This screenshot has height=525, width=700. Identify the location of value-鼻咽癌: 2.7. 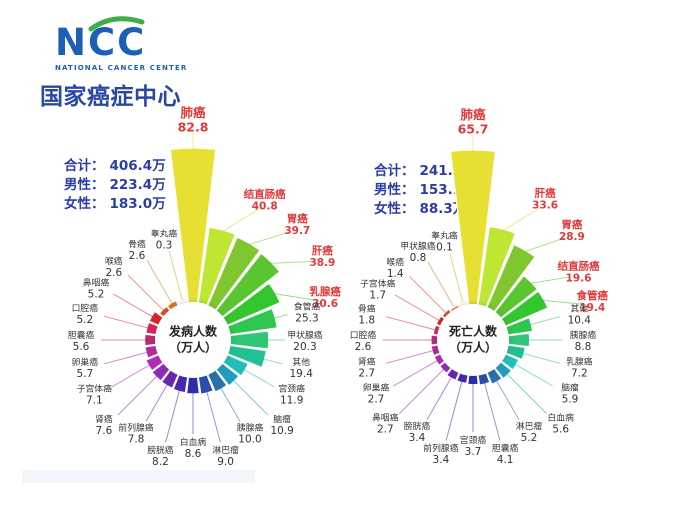
(385, 430).